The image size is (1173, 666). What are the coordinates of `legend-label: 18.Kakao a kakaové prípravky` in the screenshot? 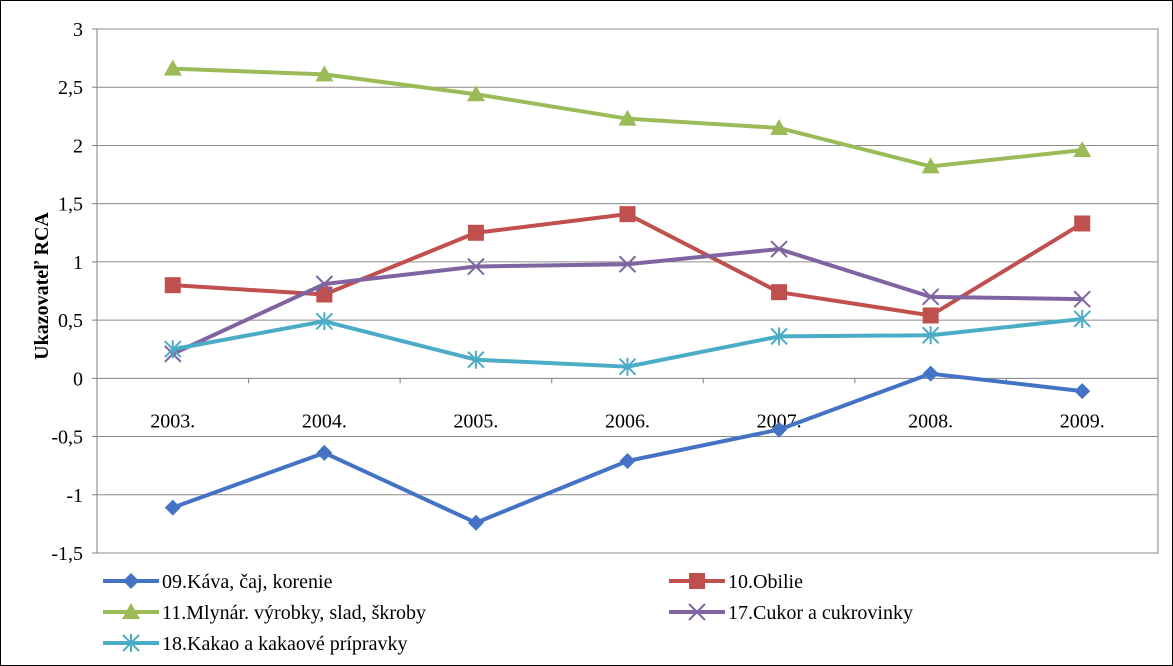 It's located at (284, 644).